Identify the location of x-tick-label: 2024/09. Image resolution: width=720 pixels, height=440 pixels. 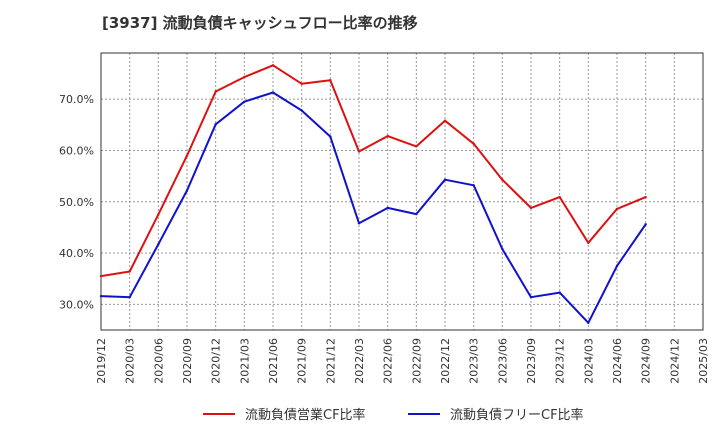
(646, 361).